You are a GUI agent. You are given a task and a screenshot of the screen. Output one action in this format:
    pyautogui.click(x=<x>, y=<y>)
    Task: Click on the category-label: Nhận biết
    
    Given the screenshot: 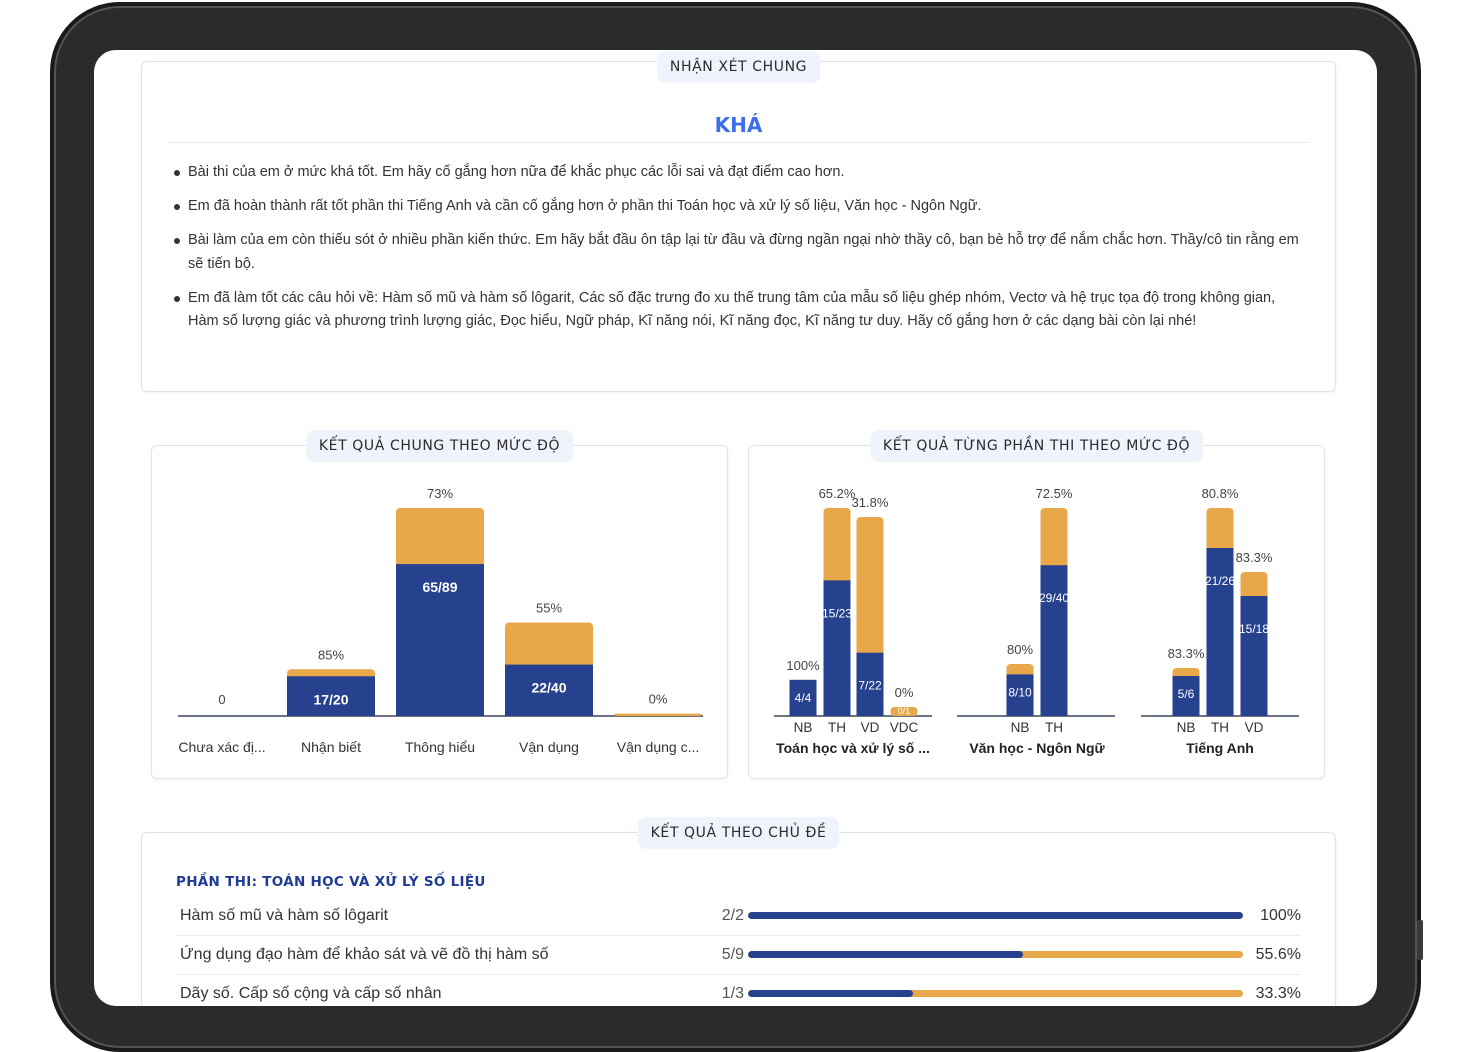 What is the action you would take?
    pyautogui.click(x=331, y=747)
    